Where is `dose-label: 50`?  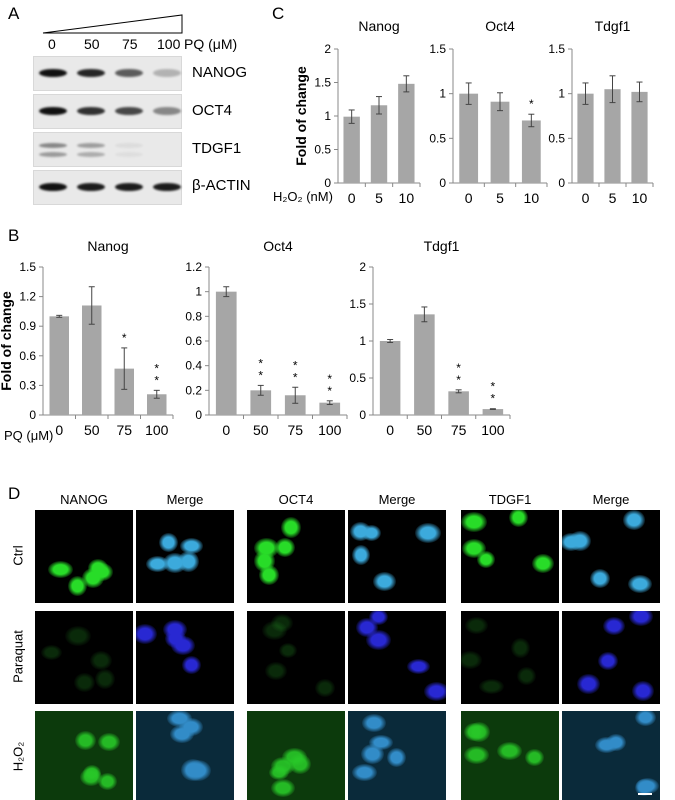
dose-label: 50 is located at coordinates (92, 44).